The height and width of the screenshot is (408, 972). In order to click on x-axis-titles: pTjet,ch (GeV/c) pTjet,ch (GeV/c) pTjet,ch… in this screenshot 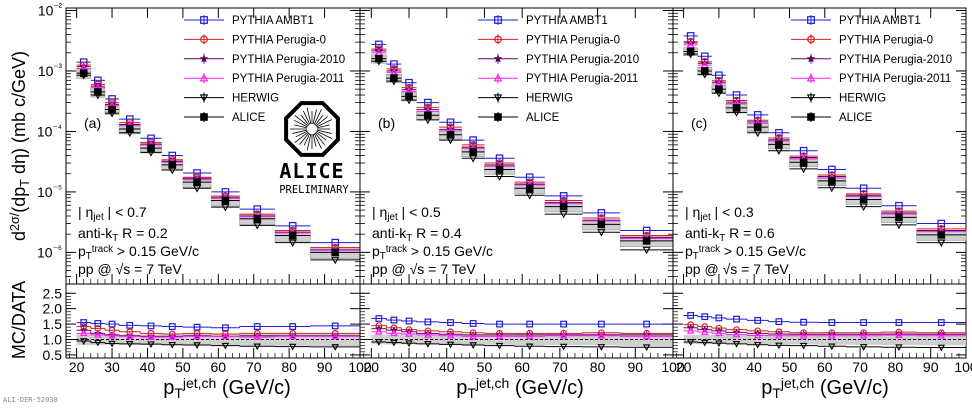, I will do `click(526, 388)`.